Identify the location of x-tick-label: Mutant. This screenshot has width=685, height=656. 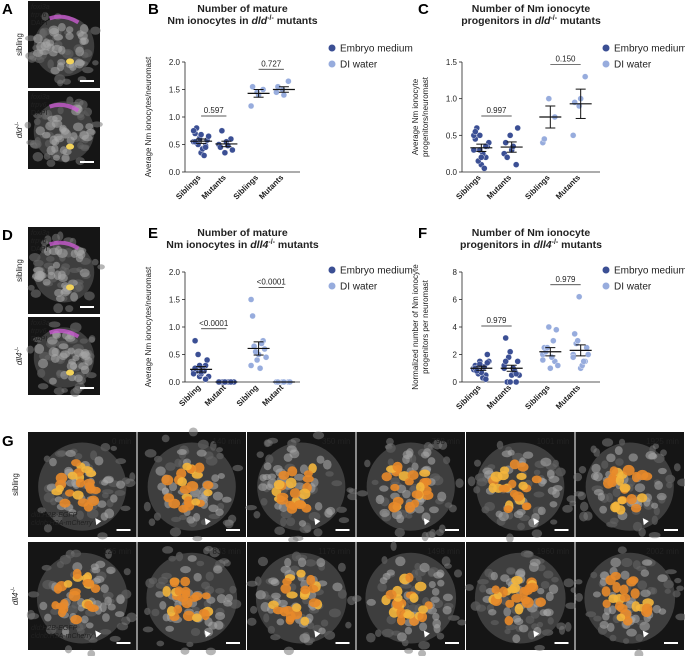
(272, 395).